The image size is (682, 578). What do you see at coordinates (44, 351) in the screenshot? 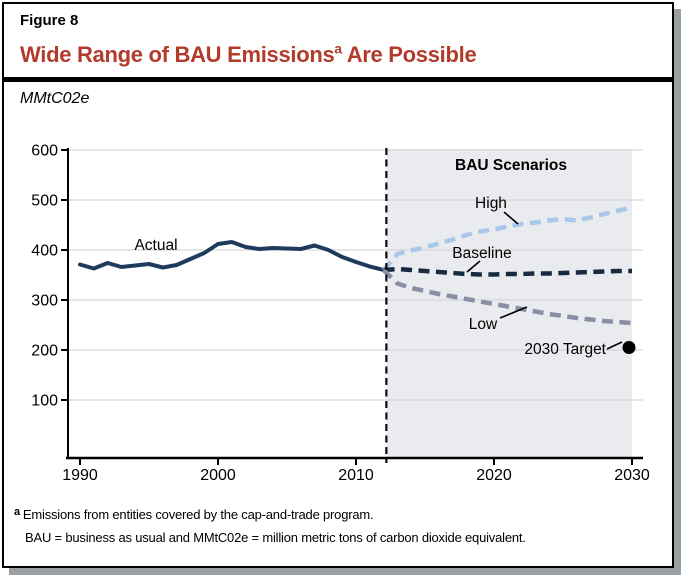
I see `y-tick-label-200: 200` at bounding box center [44, 351].